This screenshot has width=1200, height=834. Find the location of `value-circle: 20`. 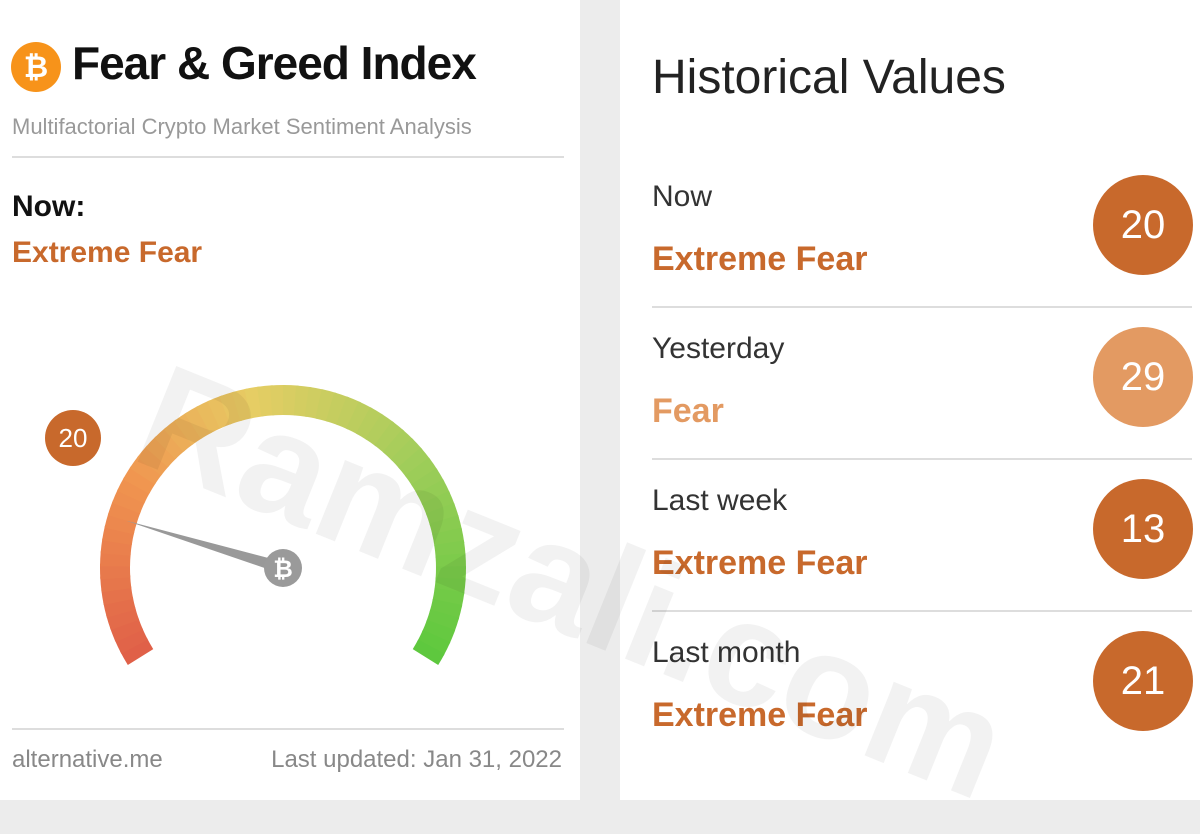

value-circle: 20 is located at coordinates (1143, 225).